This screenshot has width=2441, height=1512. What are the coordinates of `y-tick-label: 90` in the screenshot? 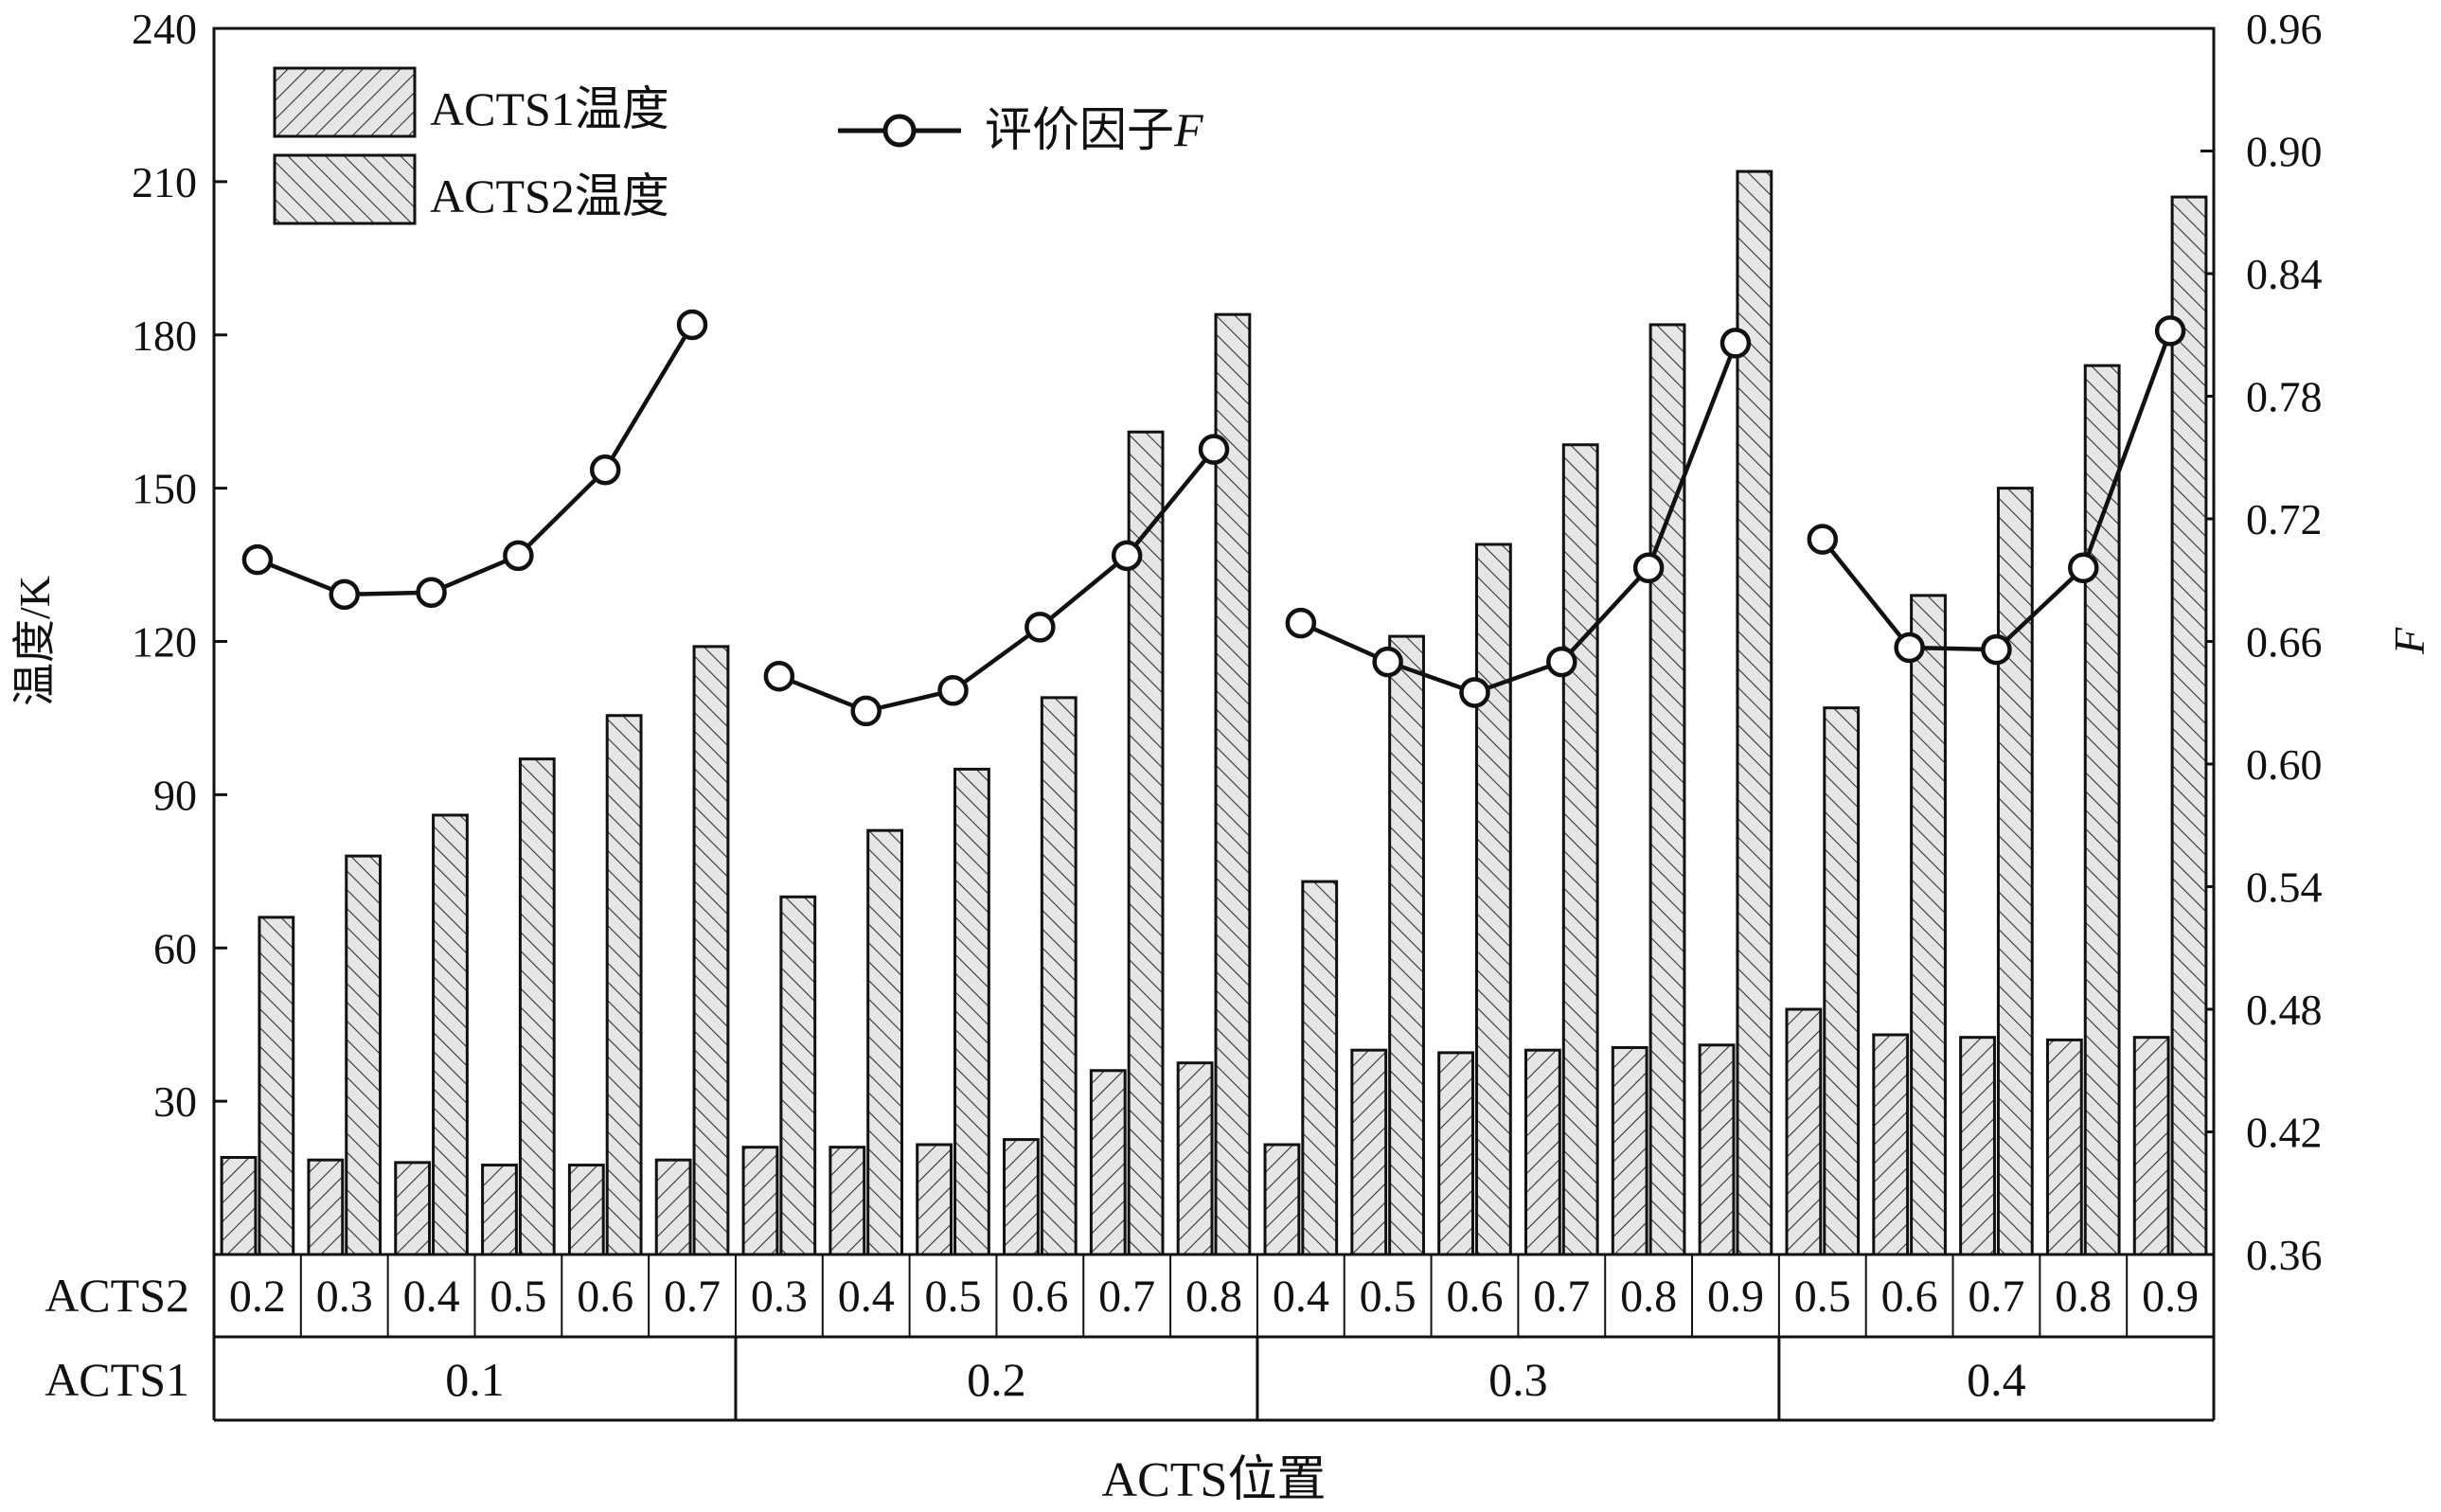 It's located at (175, 795).